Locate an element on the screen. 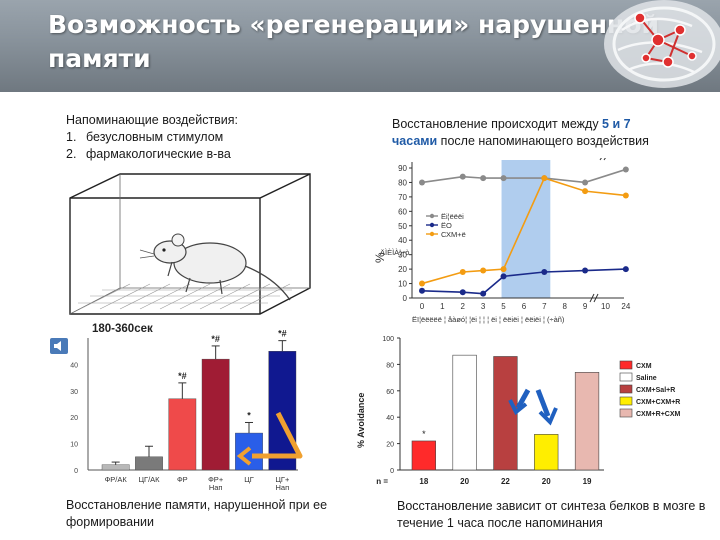  y-tick-label: 80 is located at coordinates (390, 365).